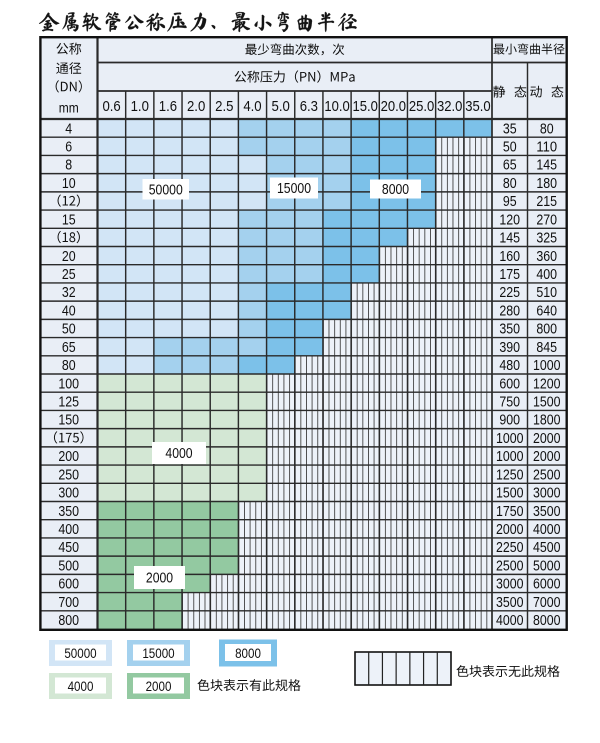 The image size is (600, 743). What do you see at coordinates (509, 384) in the screenshot?
I see `svg-text: 600` at bounding box center [509, 384].